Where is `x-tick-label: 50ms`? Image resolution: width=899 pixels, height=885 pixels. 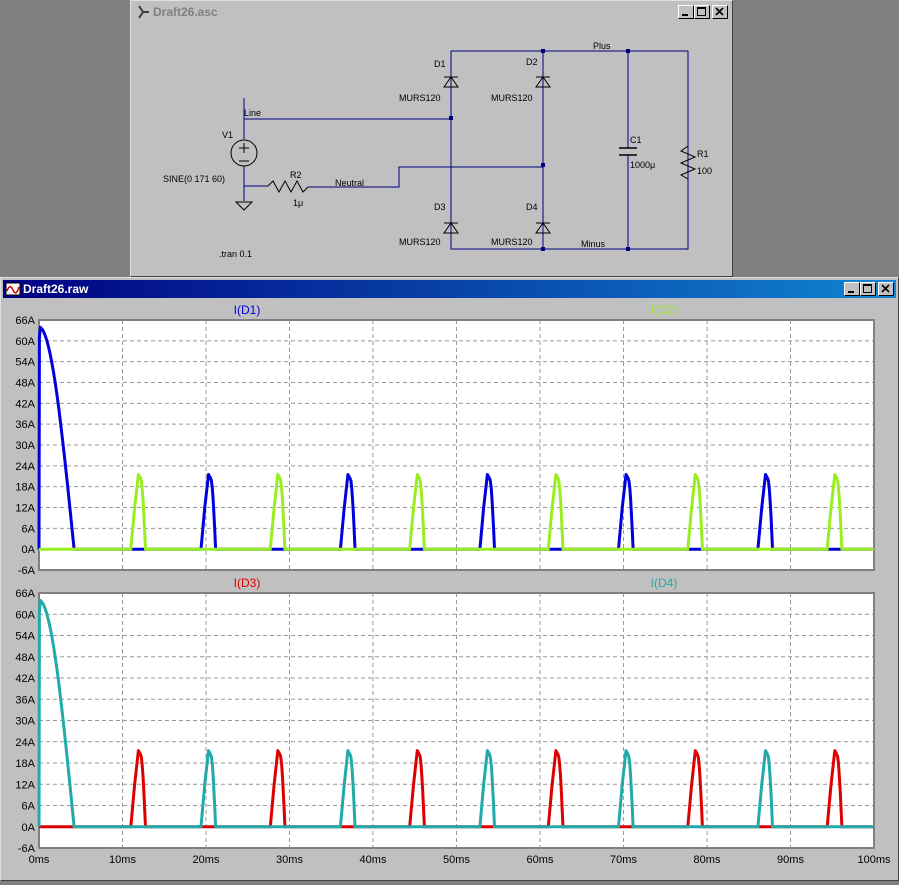
x-tick-label: 50ms is located at coordinates (456, 860).